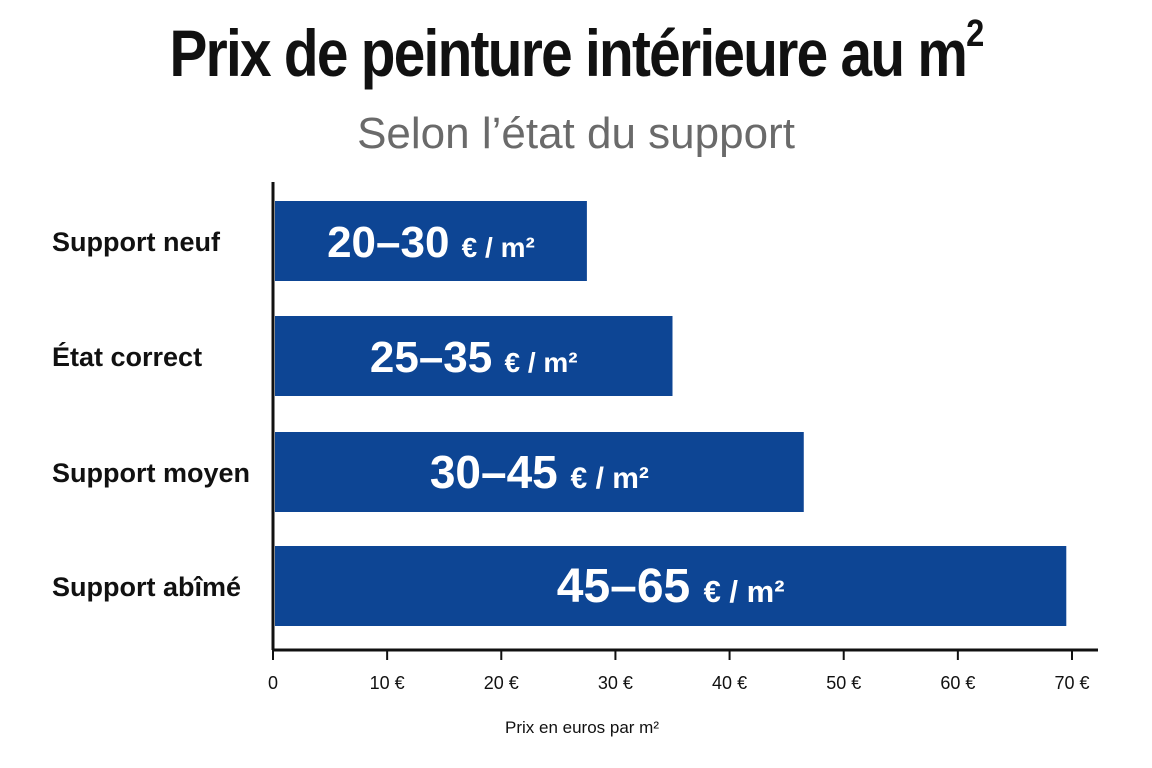 The image size is (1152, 768). What do you see at coordinates (576, 51) in the screenshot?
I see `chart-title: Prix de peinture intérieure au m2` at bounding box center [576, 51].